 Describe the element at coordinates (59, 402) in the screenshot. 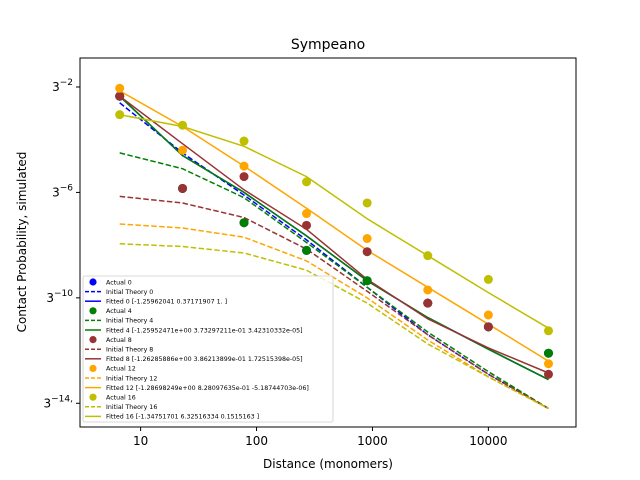

I see `y-tick-label: 3−14,` at that location.